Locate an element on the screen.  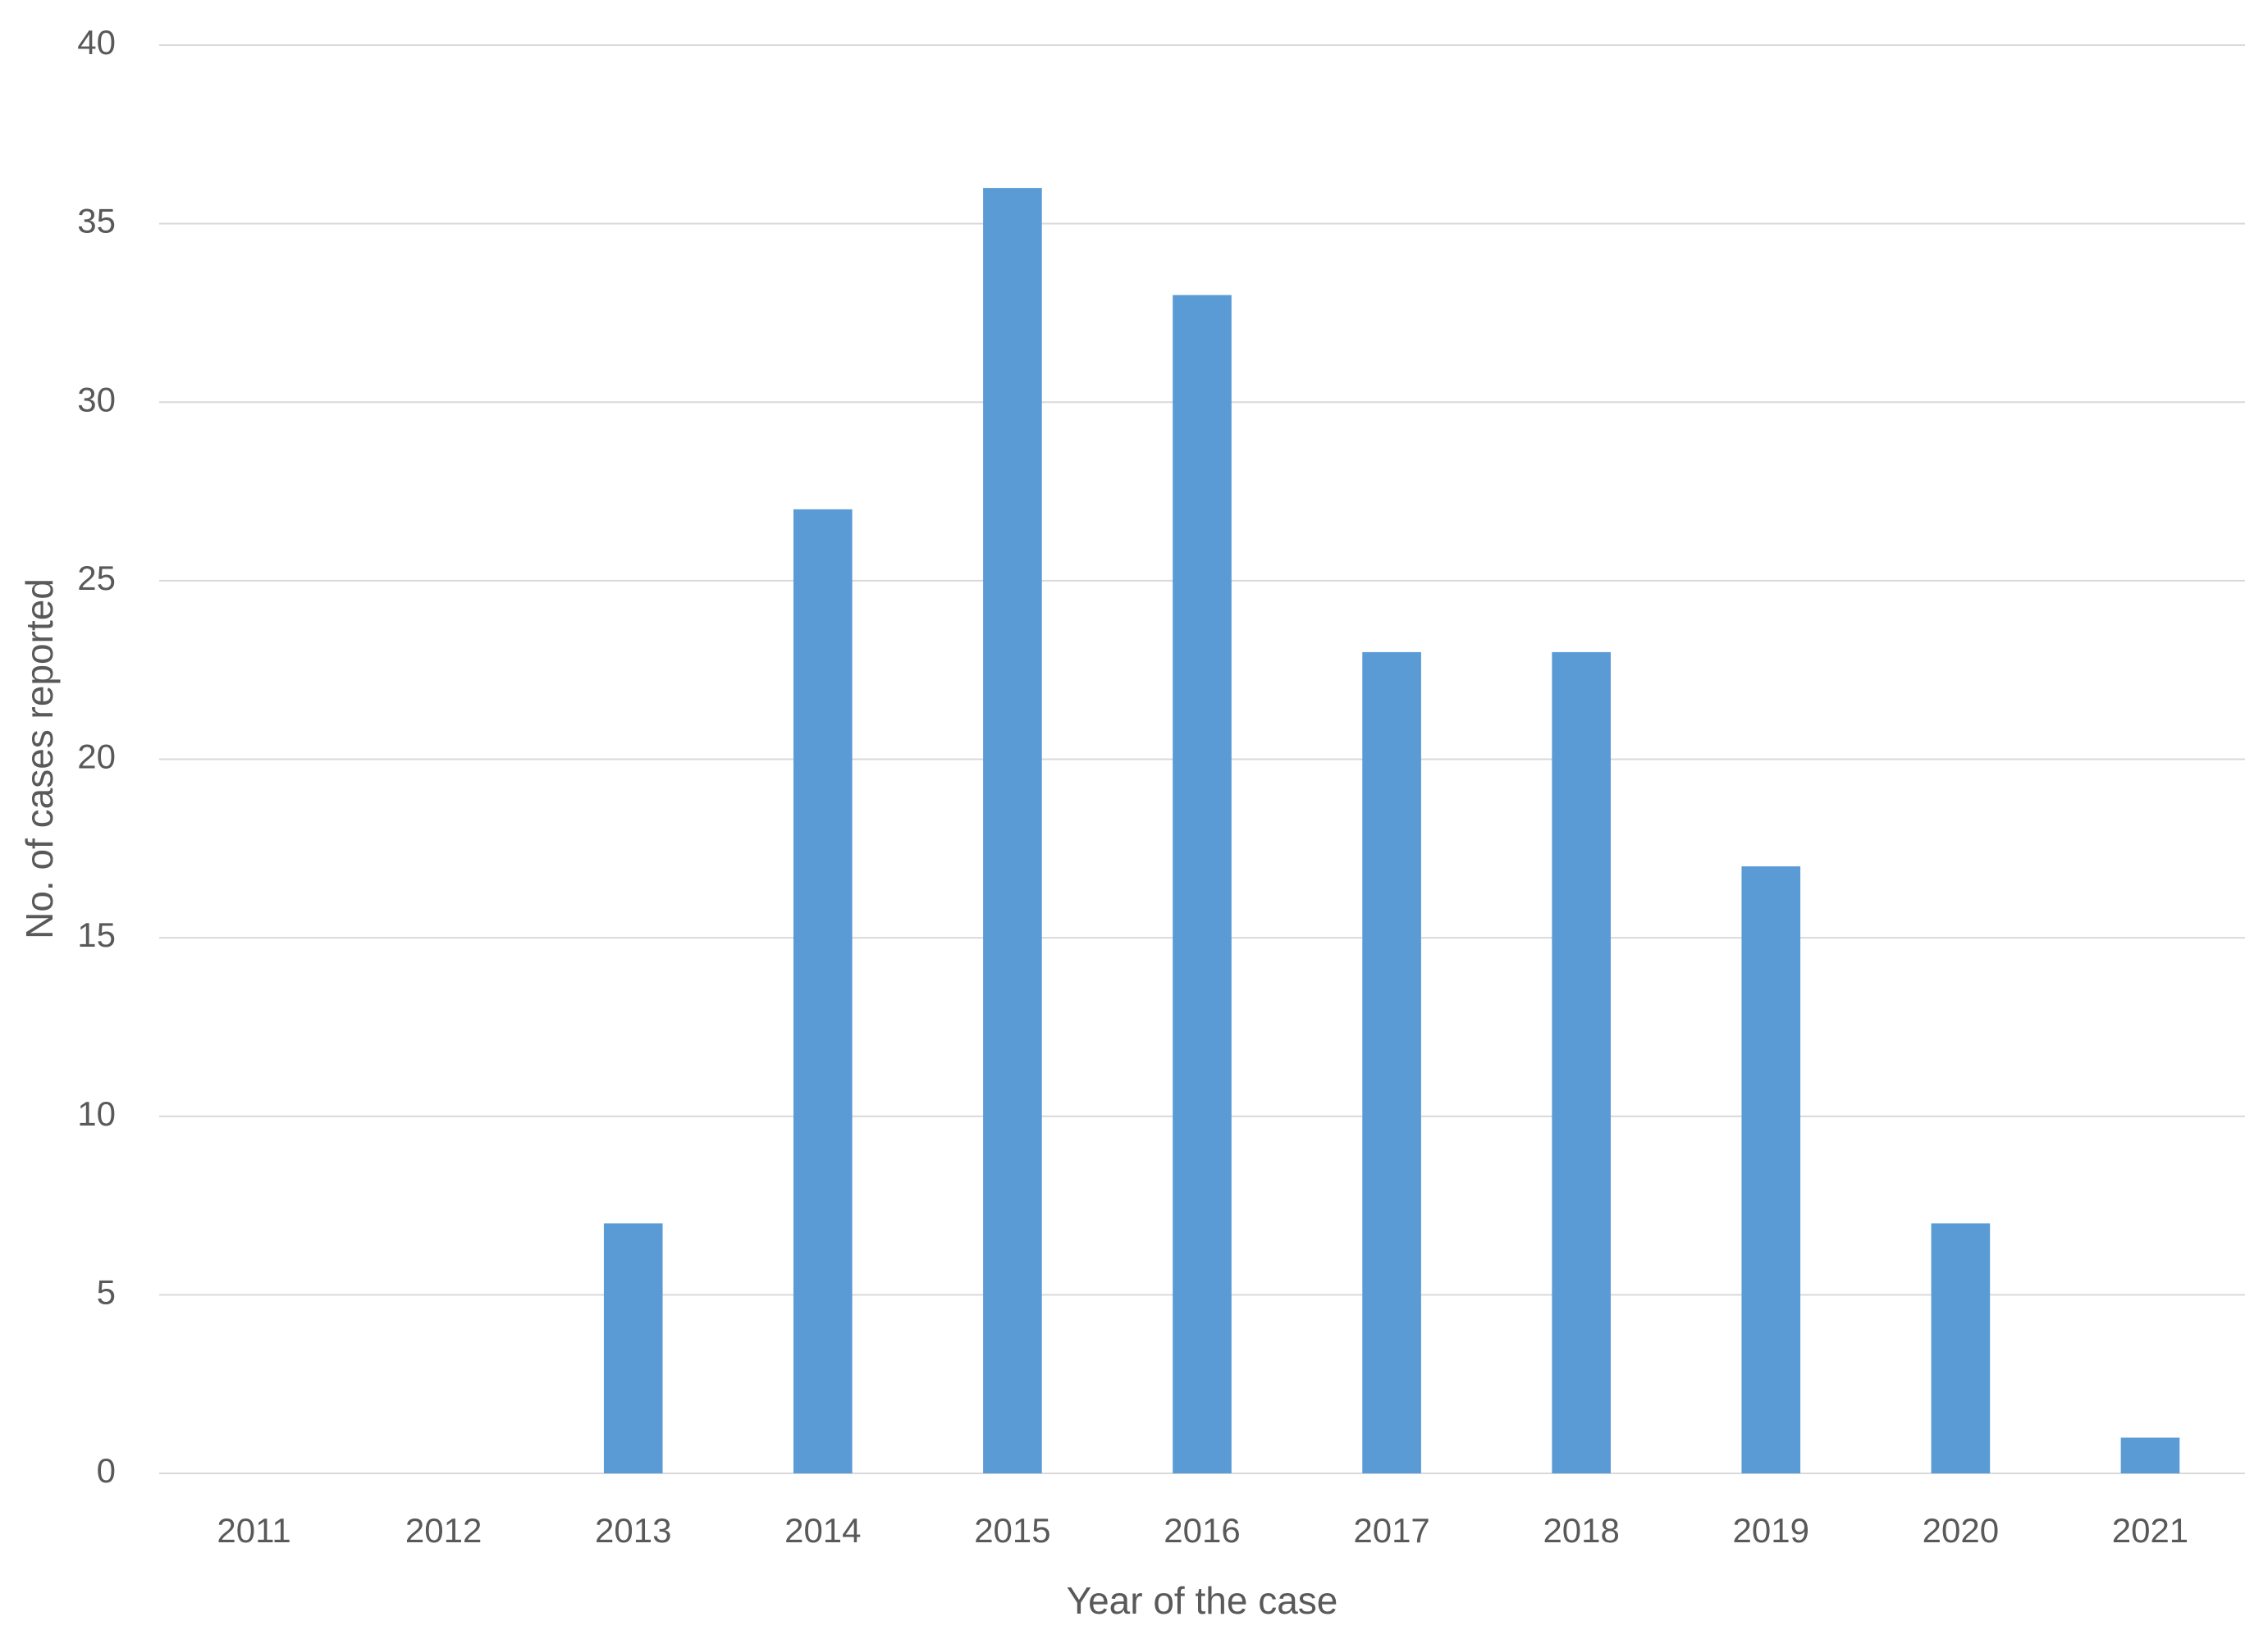
y-tick-label: 25 is located at coordinates (97, 578).